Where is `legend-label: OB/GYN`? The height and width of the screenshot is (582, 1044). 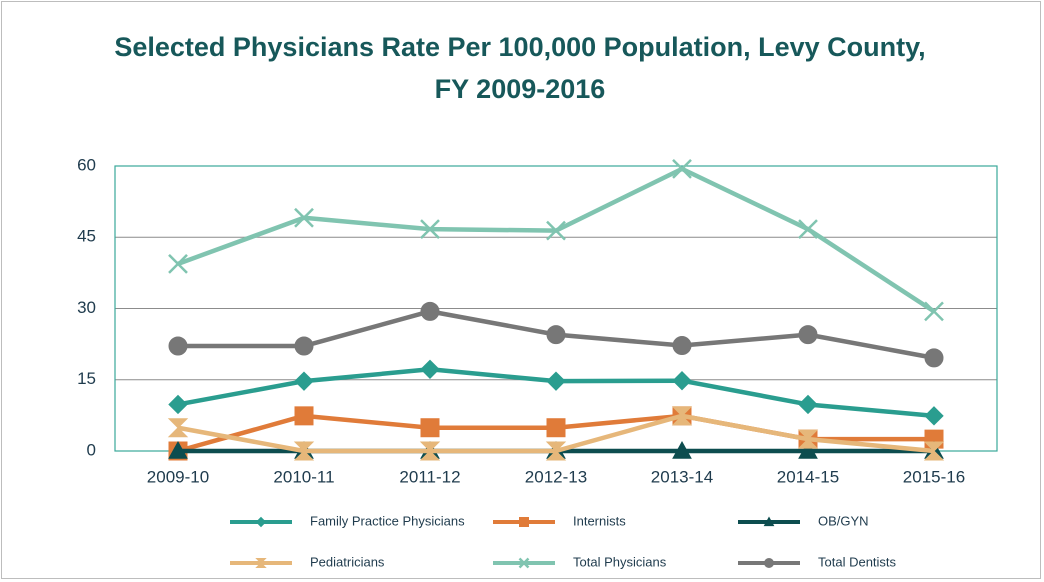
legend-label: OB/GYN is located at coordinates (843, 520).